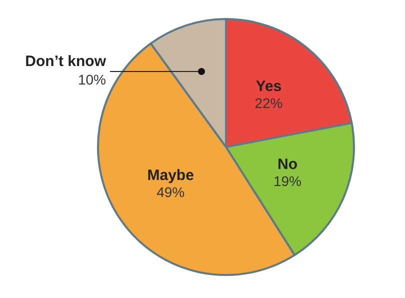 Image resolution: width=405 pixels, height=298 pixels. Describe the element at coordinates (287, 165) in the screenshot. I see `slice-label: No` at that location.